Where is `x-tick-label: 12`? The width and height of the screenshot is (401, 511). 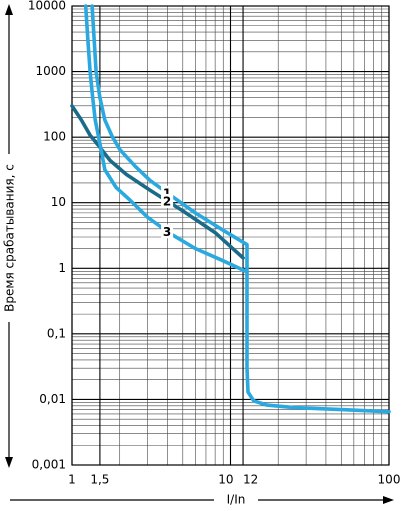
x-tick-label: 12 is located at coordinates (250, 480).